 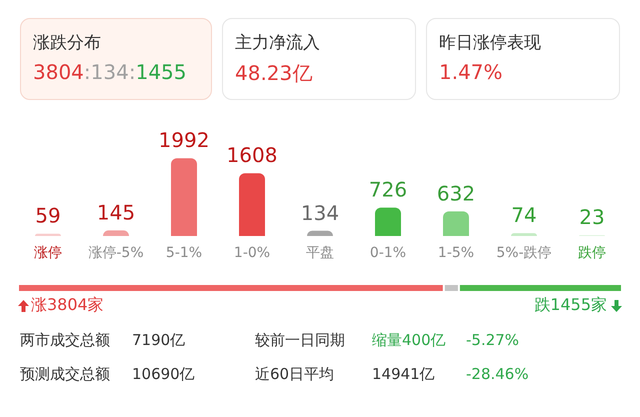 What do you see at coordinates (116, 212) in the screenshot?
I see `data-label: 145` at bounding box center [116, 212].